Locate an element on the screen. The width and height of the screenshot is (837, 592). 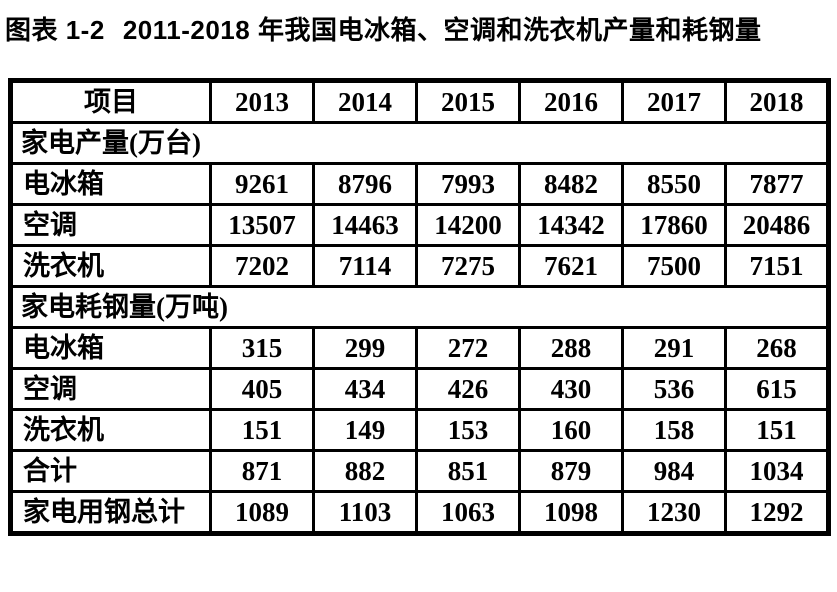
cell-value: 851 is located at coordinates (468, 471).